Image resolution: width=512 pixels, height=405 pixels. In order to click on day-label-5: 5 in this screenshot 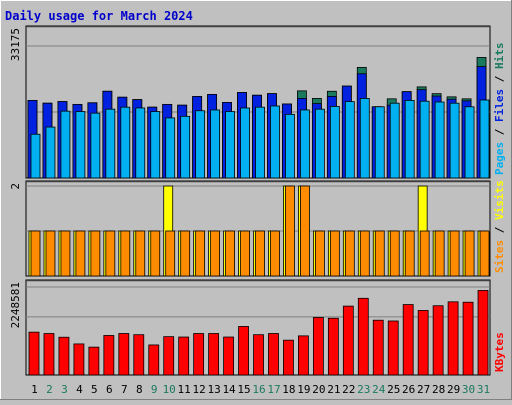, I will do `click(94, 389)`.